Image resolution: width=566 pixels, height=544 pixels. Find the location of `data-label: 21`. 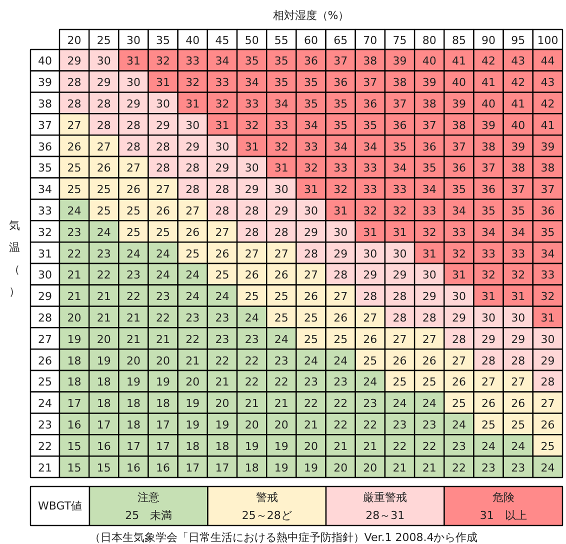

data-label: 21 is located at coordinates (74, 297).